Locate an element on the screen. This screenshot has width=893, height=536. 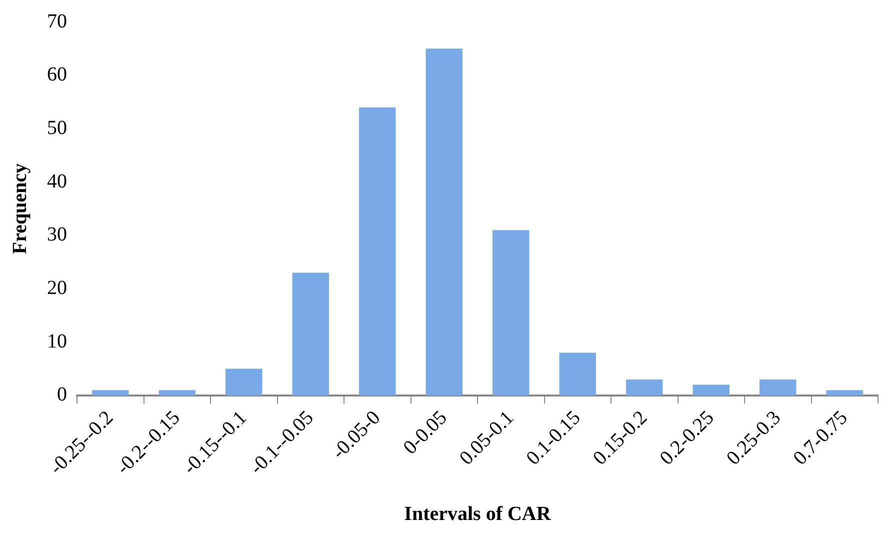
y-tick-label: 30 is located at coordinates (57, 235).